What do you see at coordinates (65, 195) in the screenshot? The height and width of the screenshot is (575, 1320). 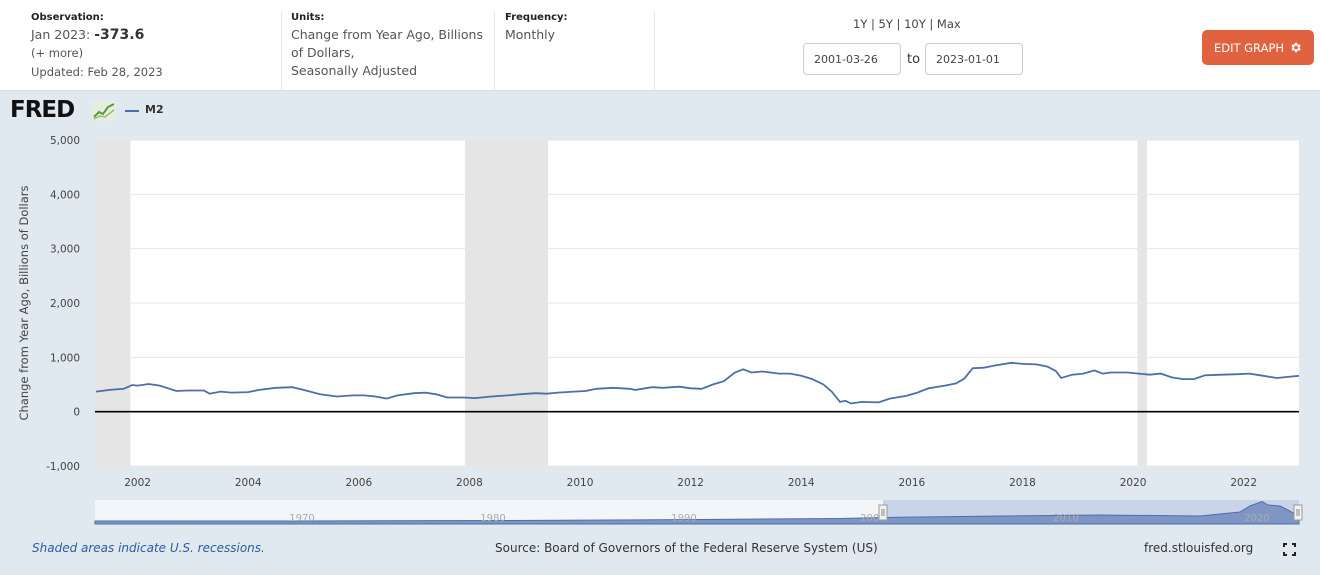 I see `y-tick-label: 4,000` at bounding box center [65, 195].